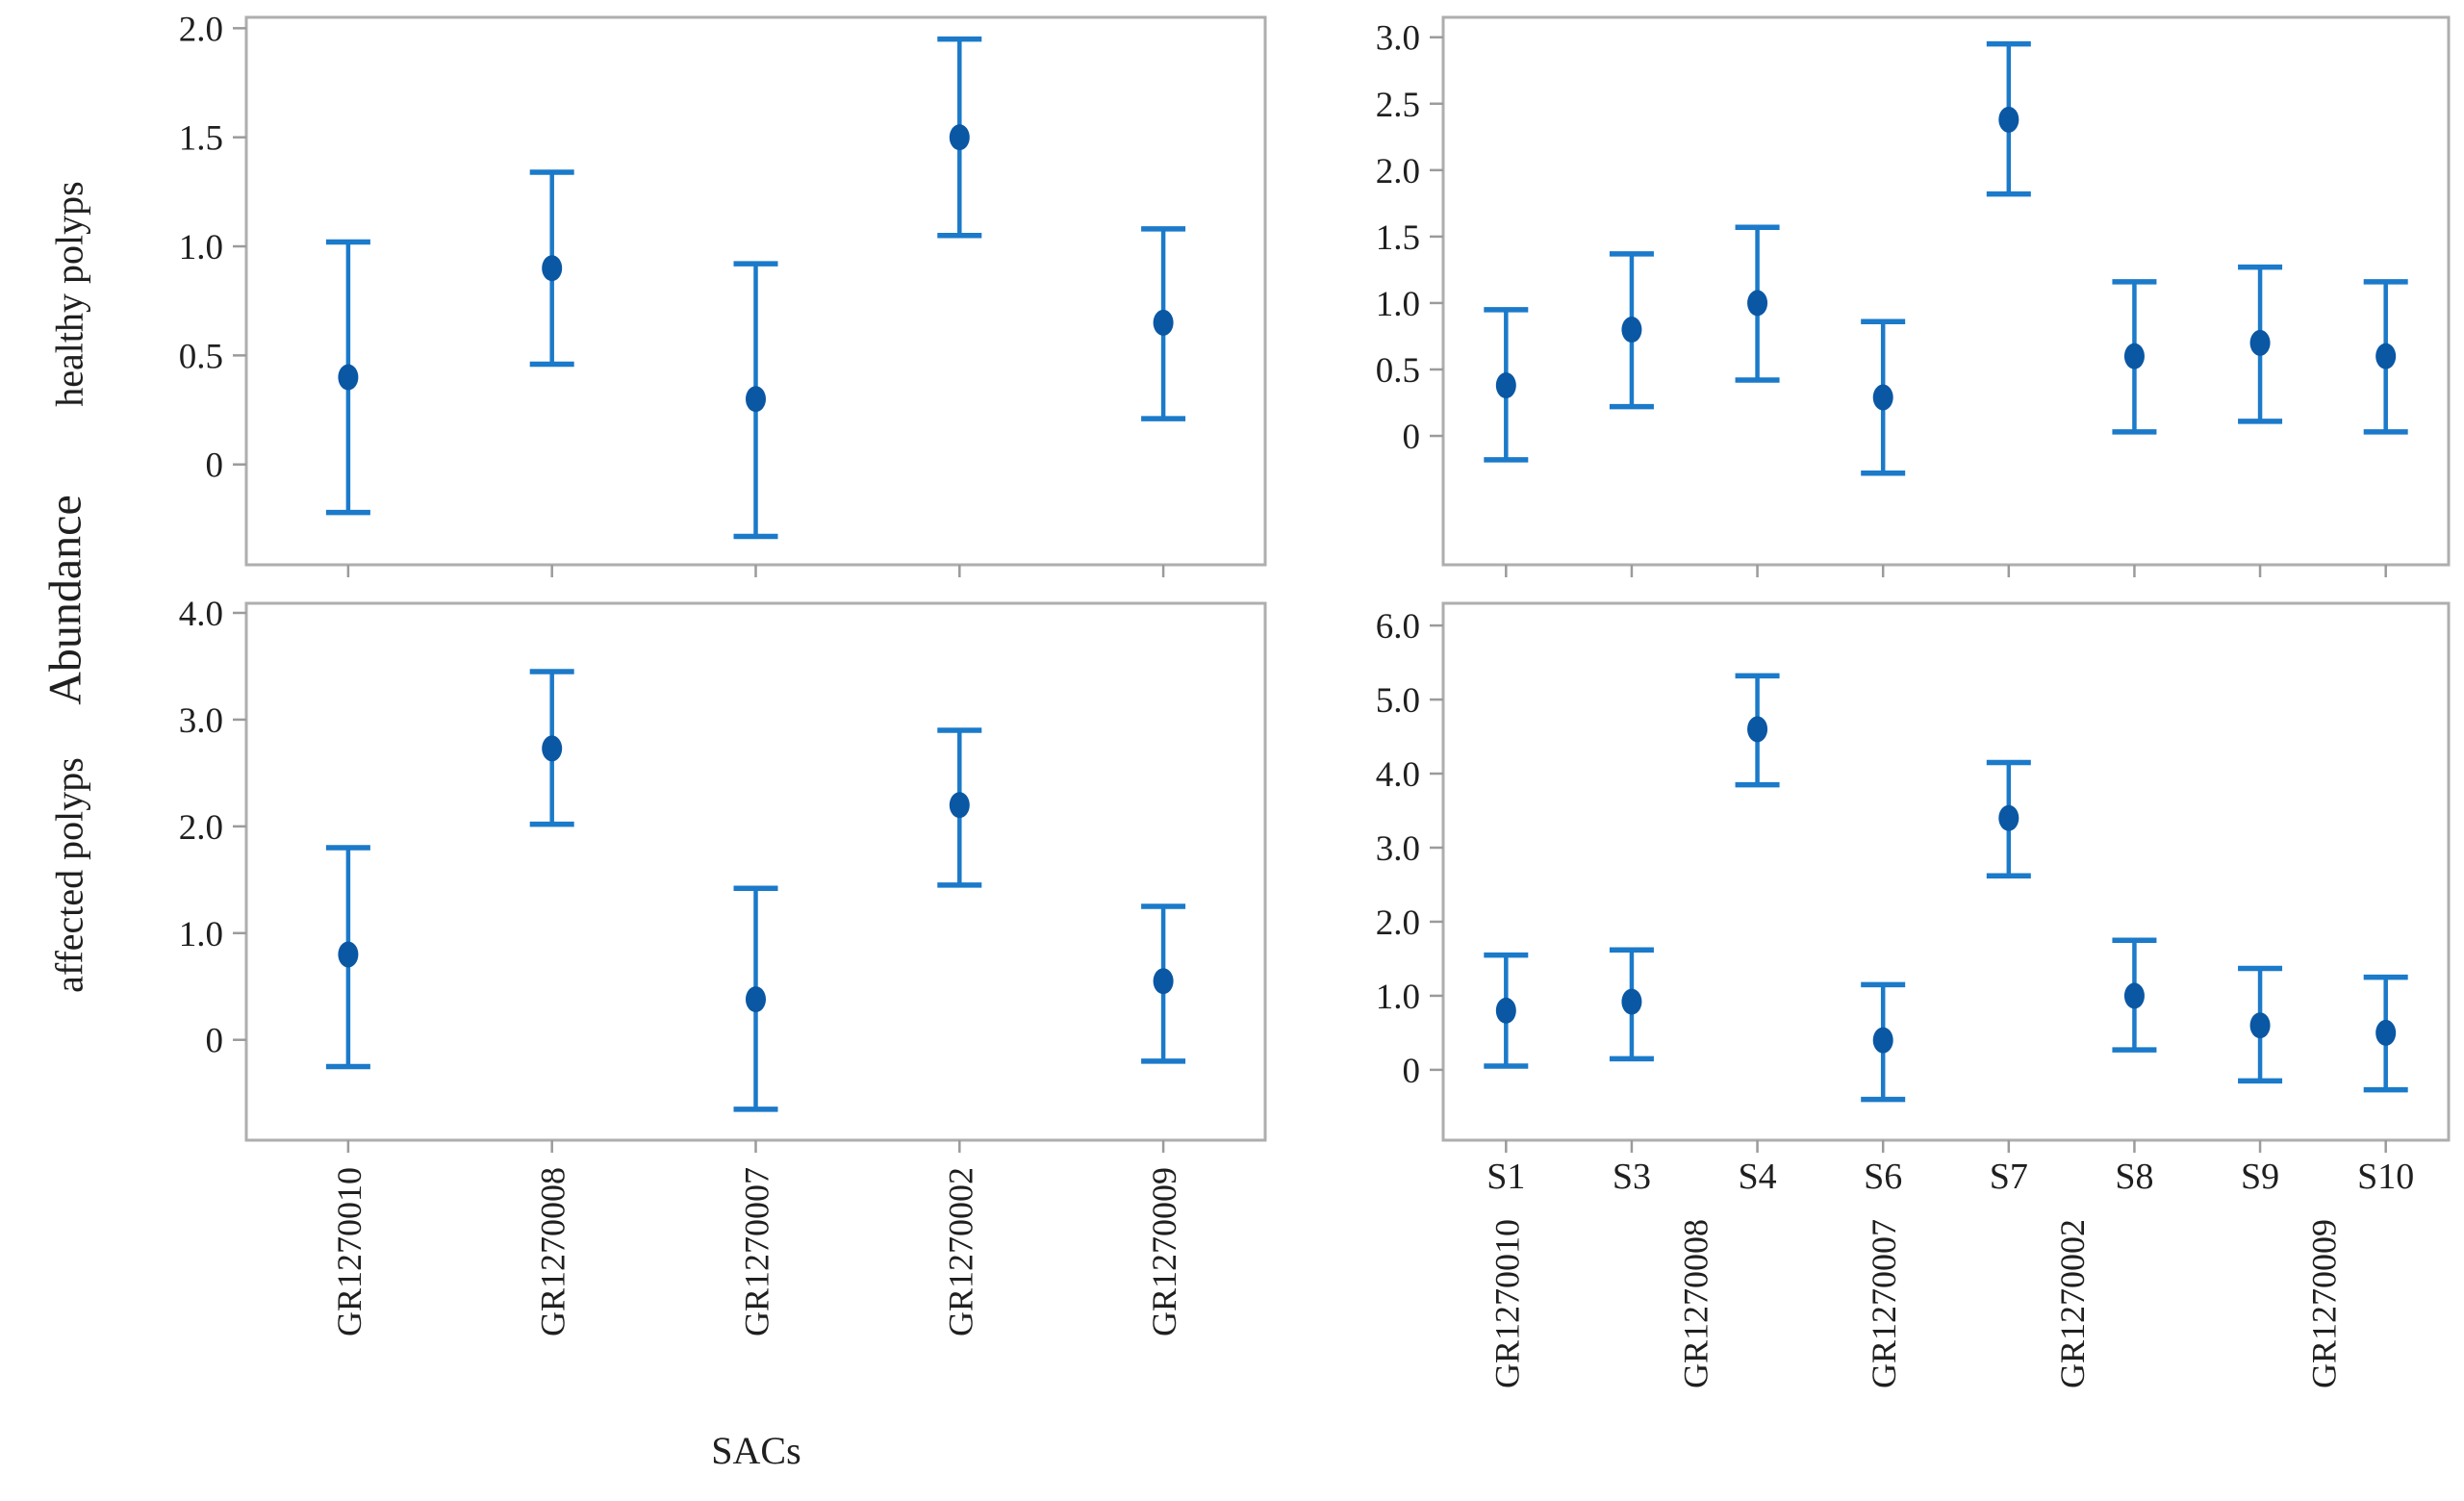 The width and height of the screenshot is (2464, 1501). Describe the element at coordinates (1398, 105) in the screenshot. I see `y-tick-label: 2.5` at that location.